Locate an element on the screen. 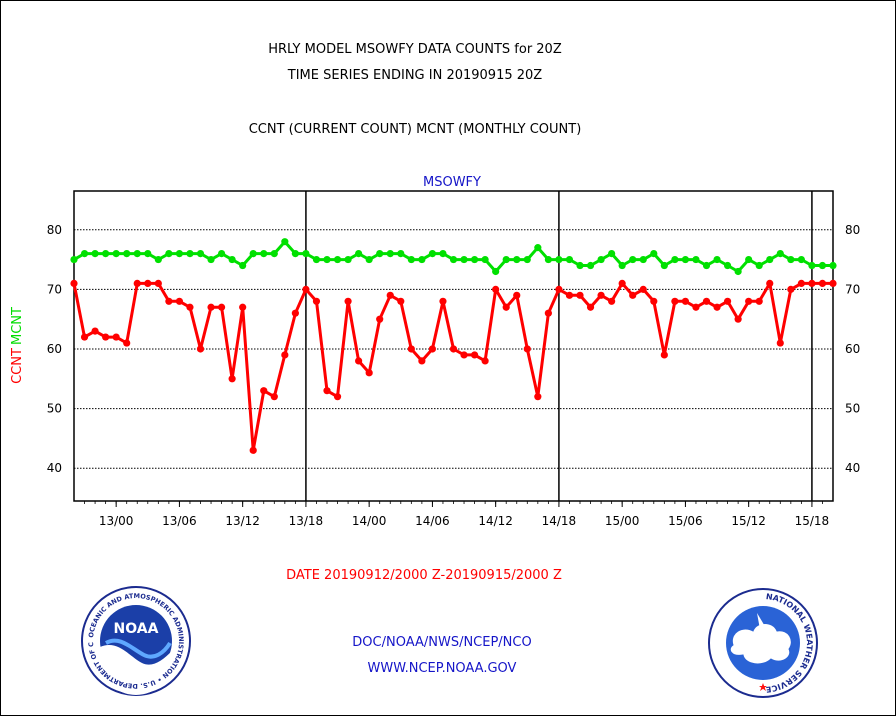 The width and height of the screenshot is (896, 717). x-tick-label-13-00: 13/00 is located at coordinates (116, 521).